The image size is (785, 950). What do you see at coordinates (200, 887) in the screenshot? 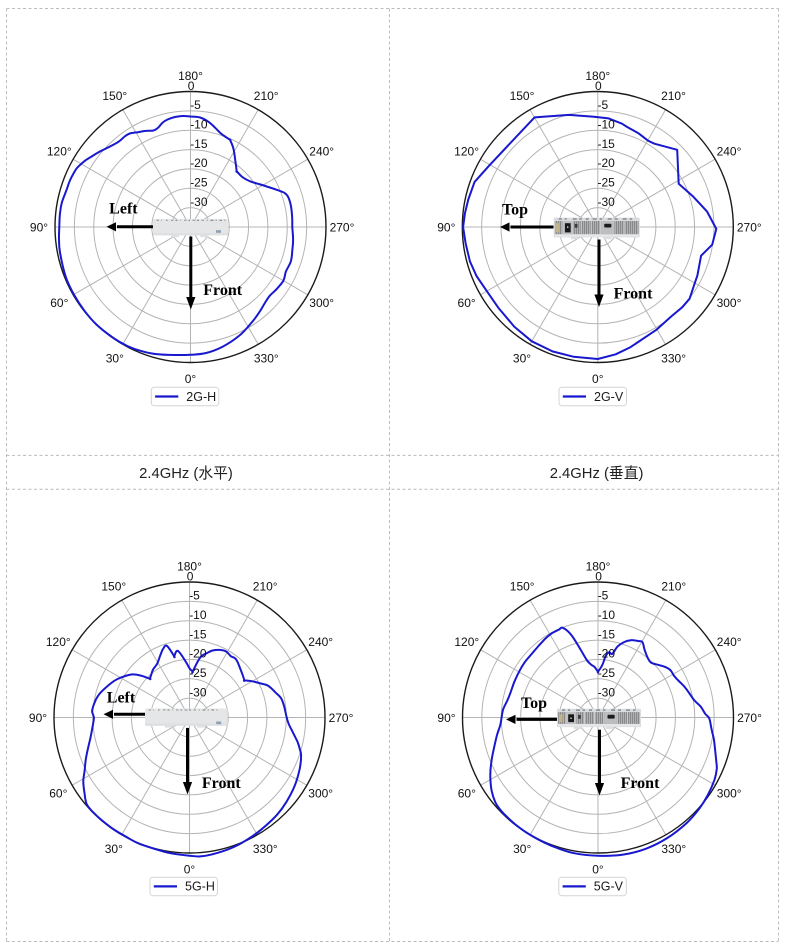
I see `svg-text: 5G-H` at bounding box center [200, 887].